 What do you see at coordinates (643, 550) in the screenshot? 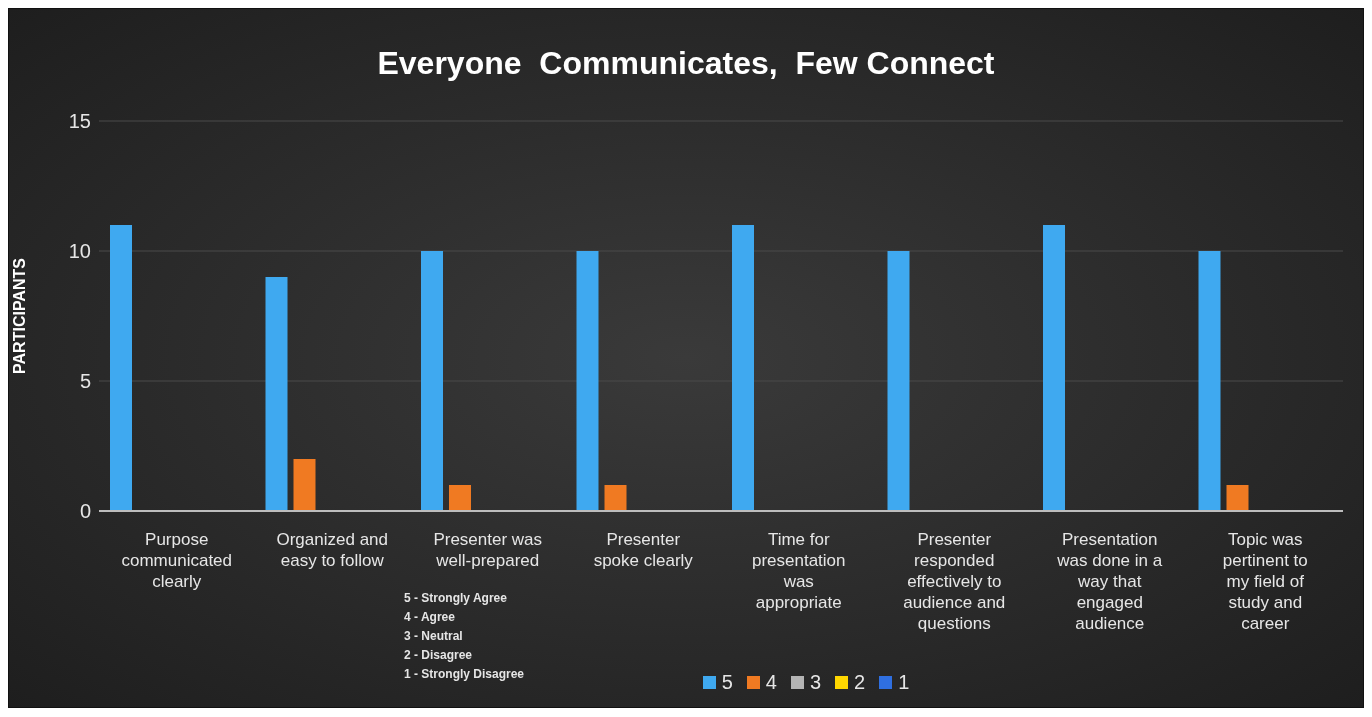
I see `x-tick-label: Presenter spoke clearly` at bounding box center [643, 550].